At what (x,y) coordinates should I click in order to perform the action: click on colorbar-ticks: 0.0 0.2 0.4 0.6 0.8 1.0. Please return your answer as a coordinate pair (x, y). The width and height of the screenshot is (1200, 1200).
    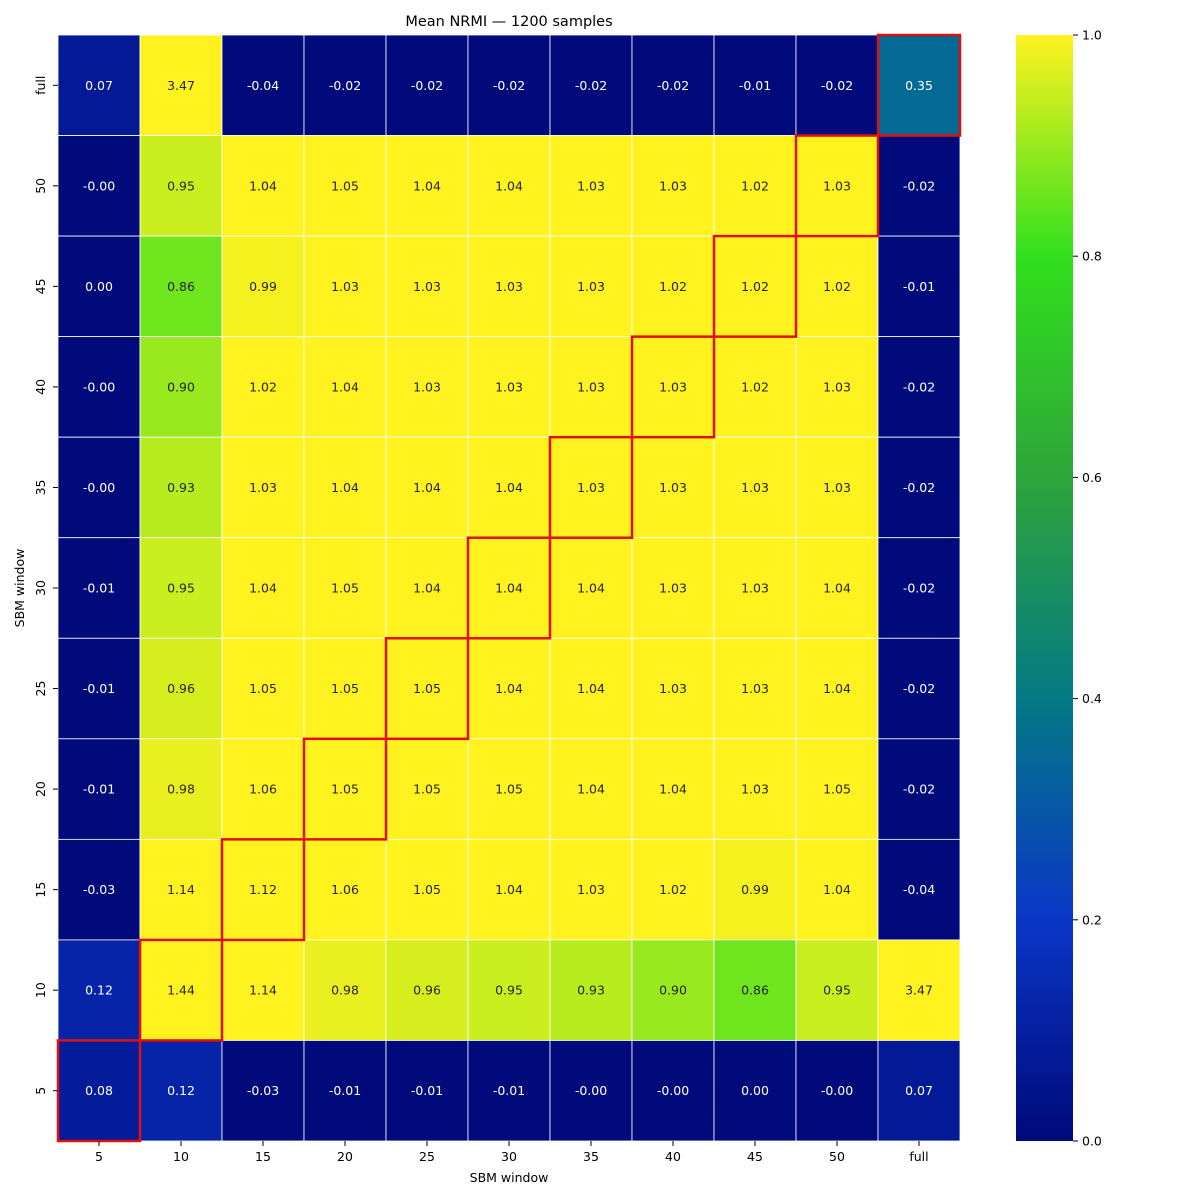
    Looking at the image, I should click on (1087, 588).